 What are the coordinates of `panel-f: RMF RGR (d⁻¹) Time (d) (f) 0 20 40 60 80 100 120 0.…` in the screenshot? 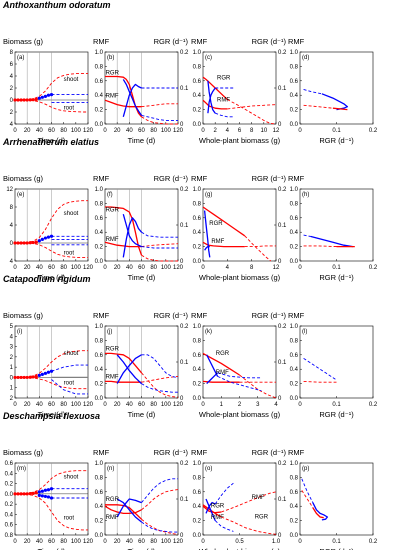 It's located at (141, 228).